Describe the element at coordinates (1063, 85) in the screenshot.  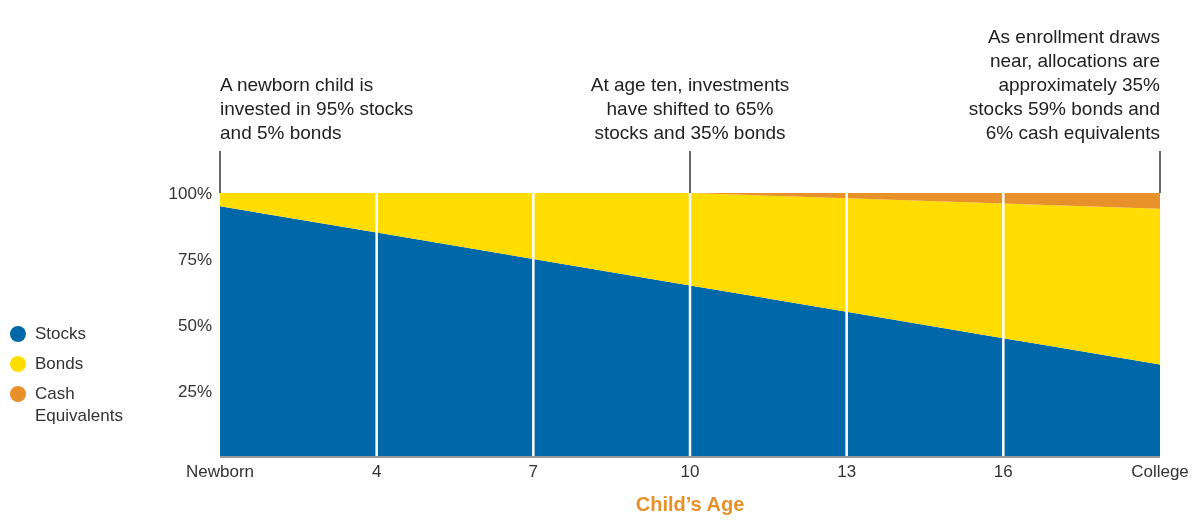
I see `annotation: As enrollment draws near, allocations are approximately 35% stocks 59% bonds and 6% cash equivalents` at that location.